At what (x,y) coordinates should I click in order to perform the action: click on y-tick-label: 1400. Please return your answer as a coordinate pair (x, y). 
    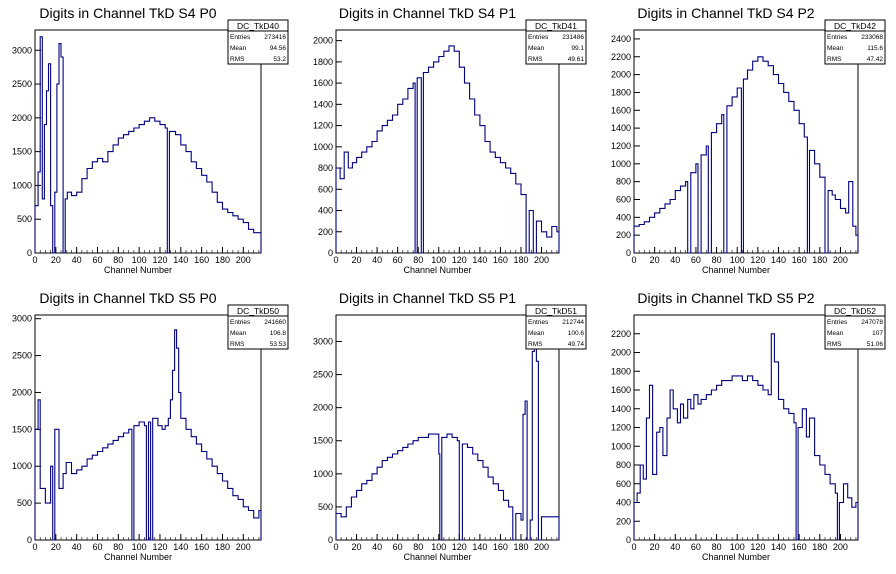
    Looking at the image, I should click on (323, 104).